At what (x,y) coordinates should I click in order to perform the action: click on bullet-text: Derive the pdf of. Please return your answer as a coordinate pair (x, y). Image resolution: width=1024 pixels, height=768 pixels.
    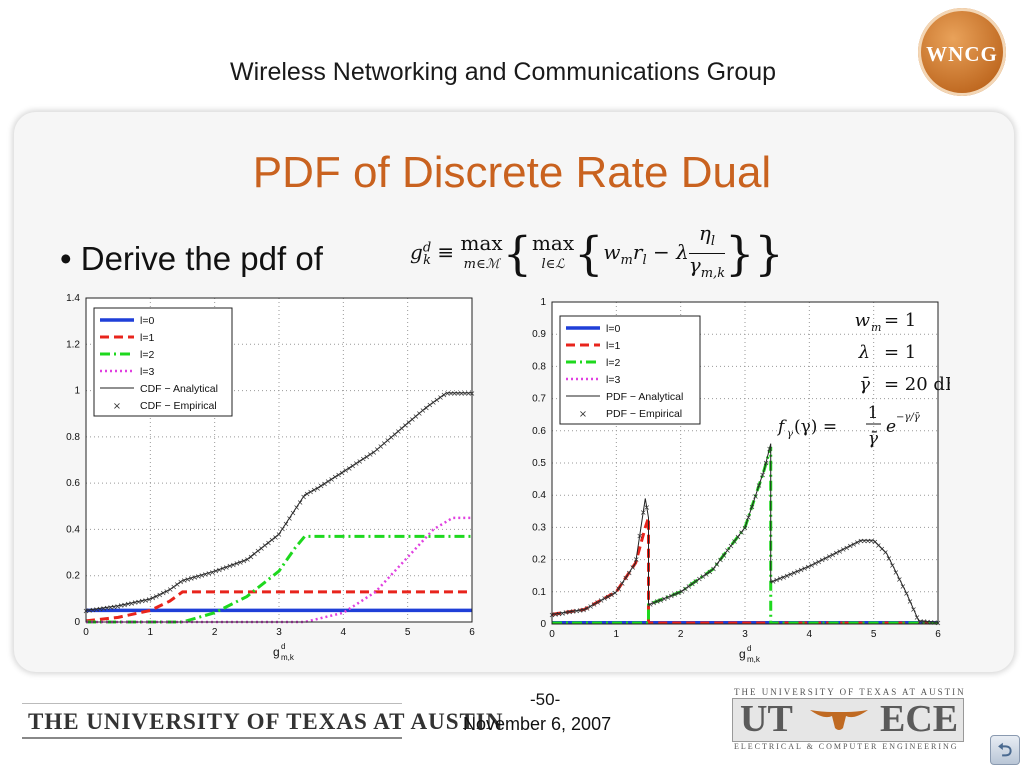
    Looking at the image, I should click on (201, 258).